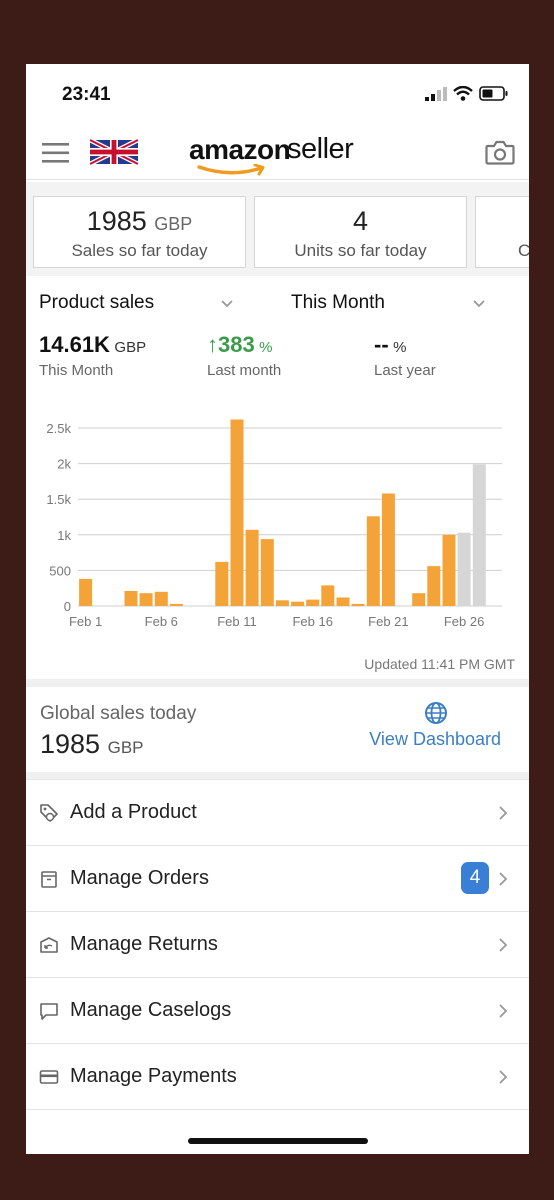 This screenshot has height=1200, width=554. I want to click on y-tick-label: 0, so click(67, 606).